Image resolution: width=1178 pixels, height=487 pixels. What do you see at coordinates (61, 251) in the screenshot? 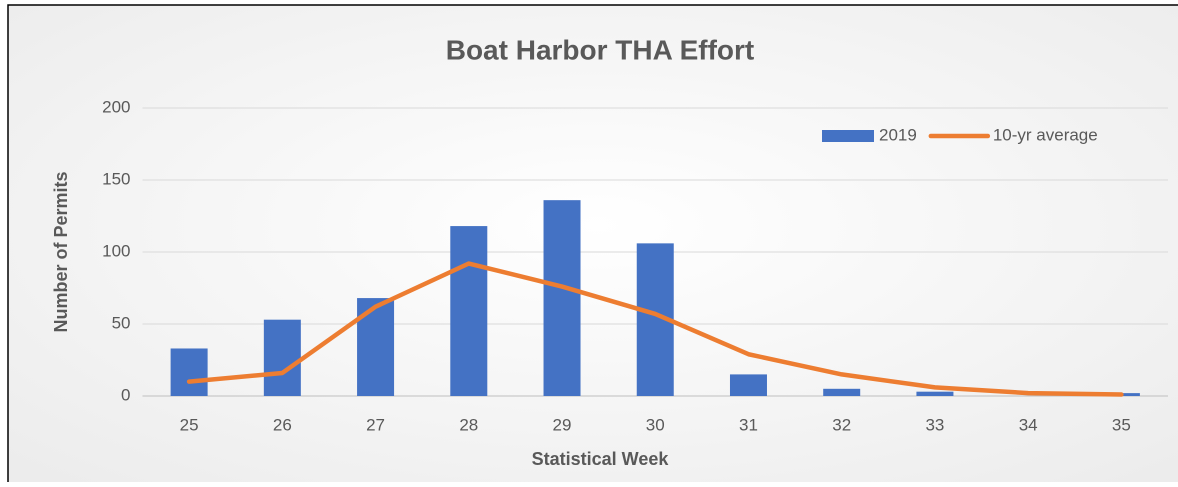
I see `y-axis-label: Number of Permits` at bounding box center [61, 251].